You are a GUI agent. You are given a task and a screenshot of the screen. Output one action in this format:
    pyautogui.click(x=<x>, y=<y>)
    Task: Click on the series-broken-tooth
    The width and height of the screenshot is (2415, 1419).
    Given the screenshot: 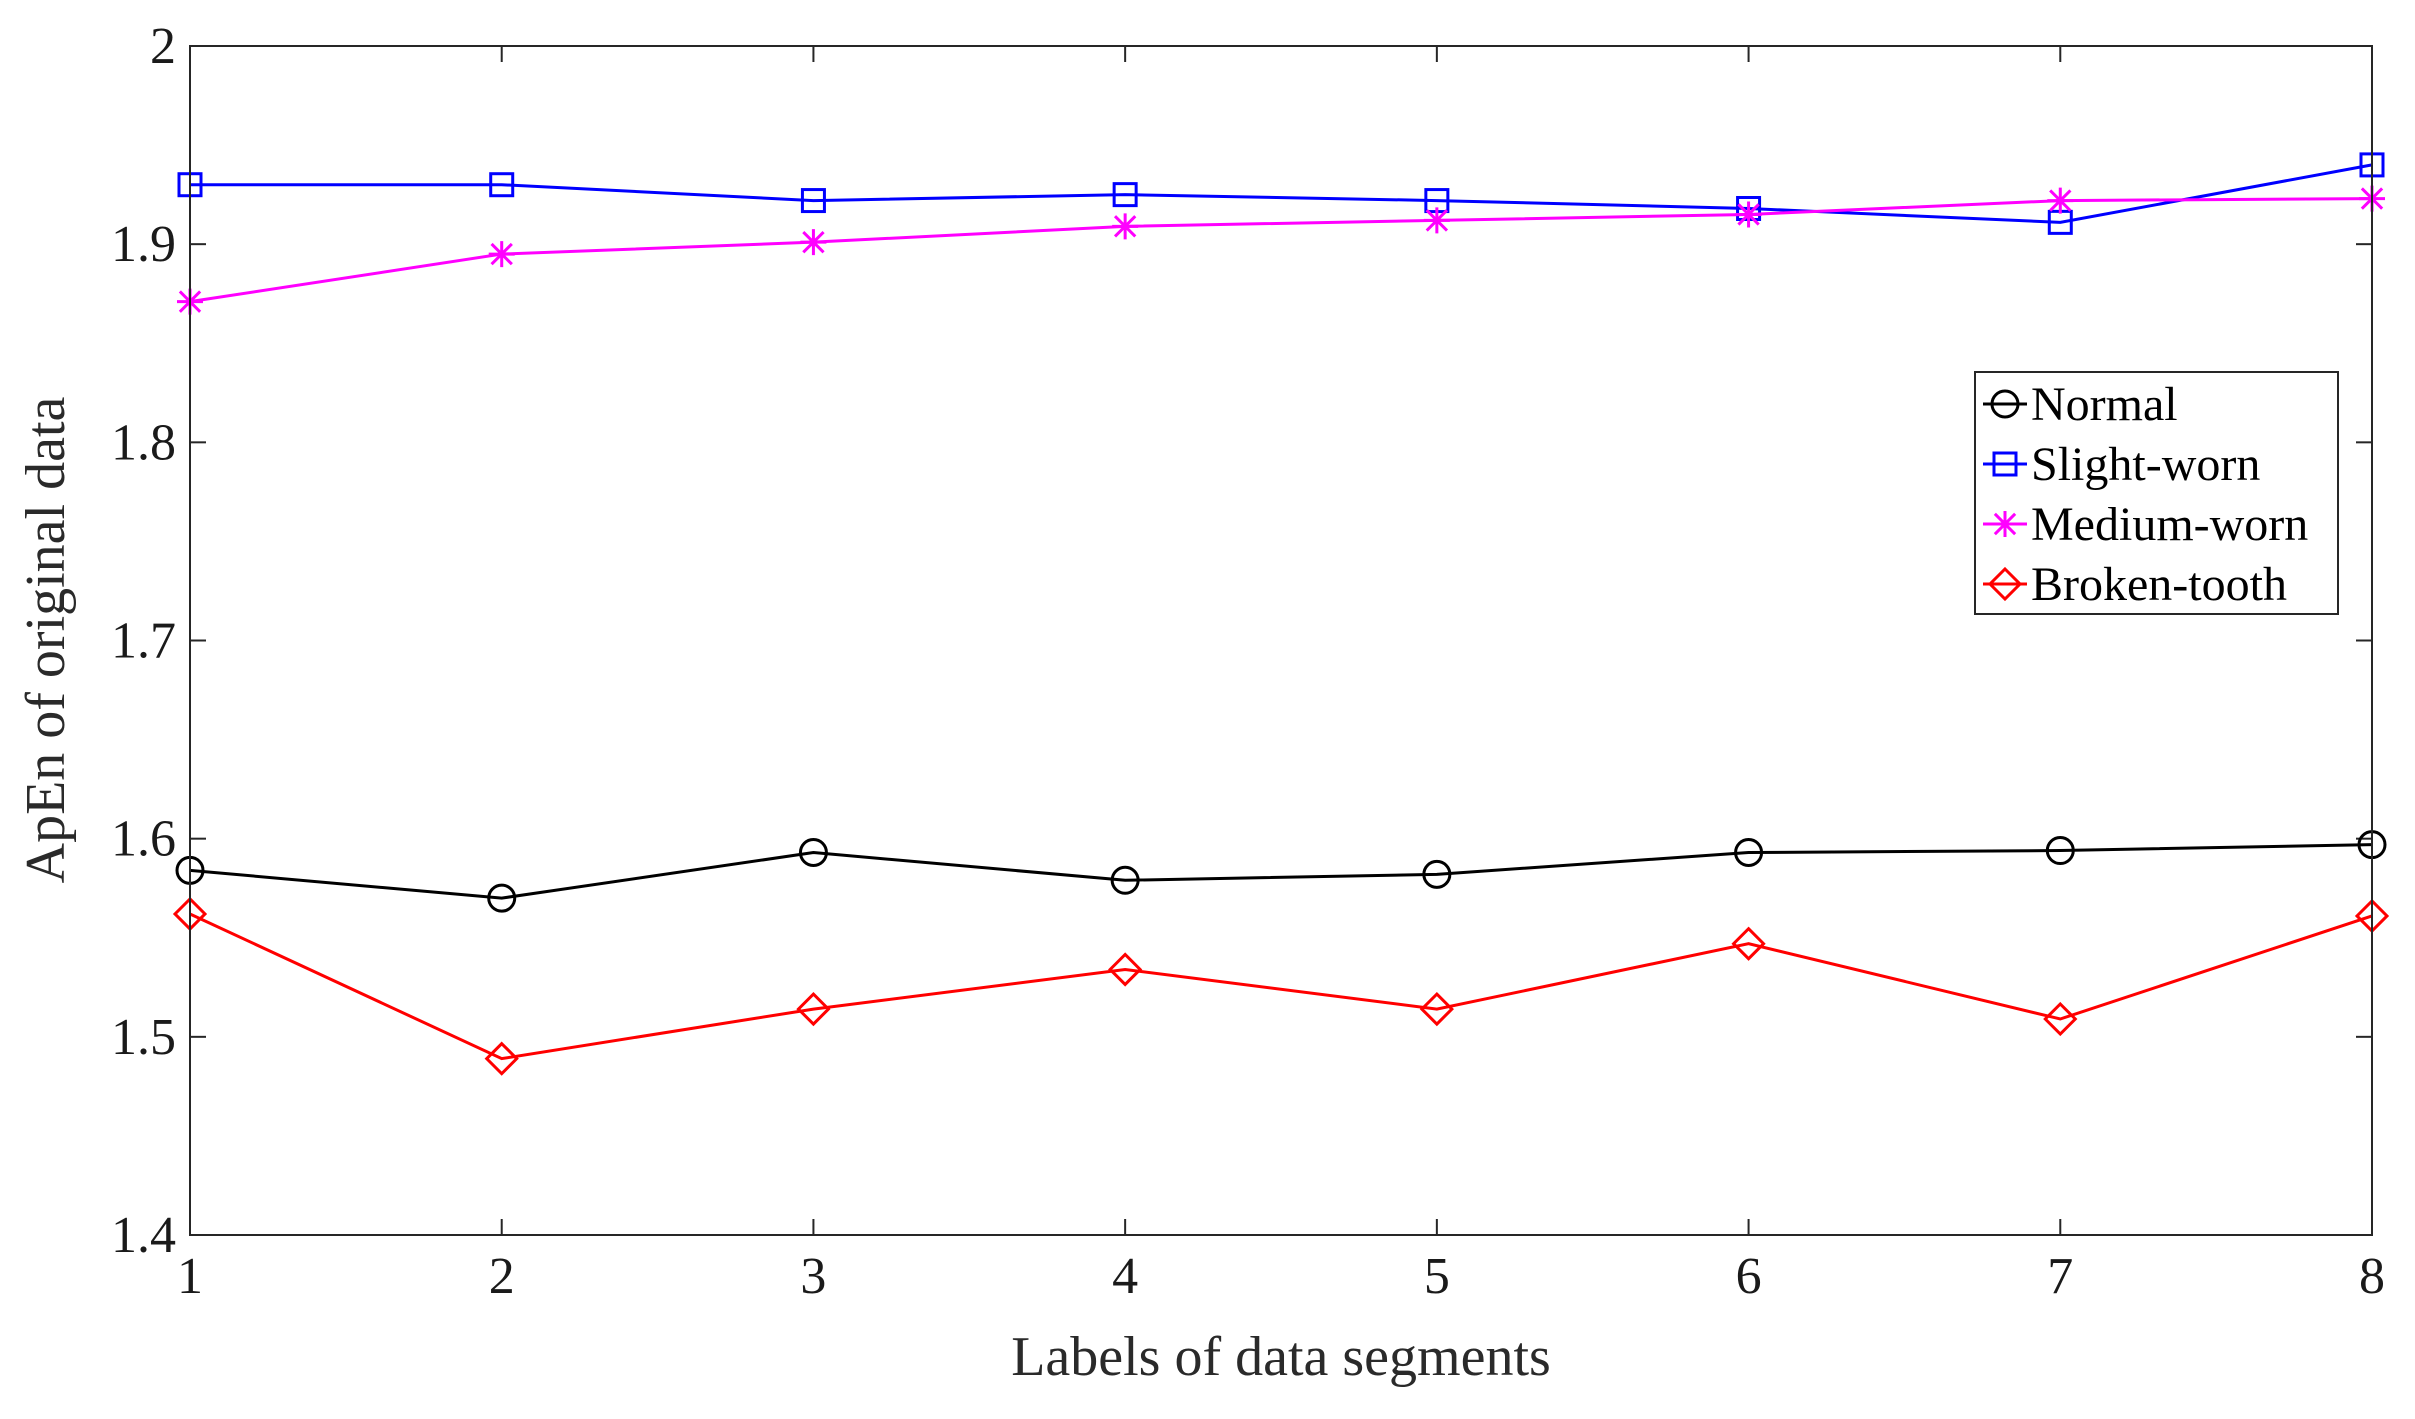 What is the action you would take?
    pyautogui.click(x=1281, y=986)
    